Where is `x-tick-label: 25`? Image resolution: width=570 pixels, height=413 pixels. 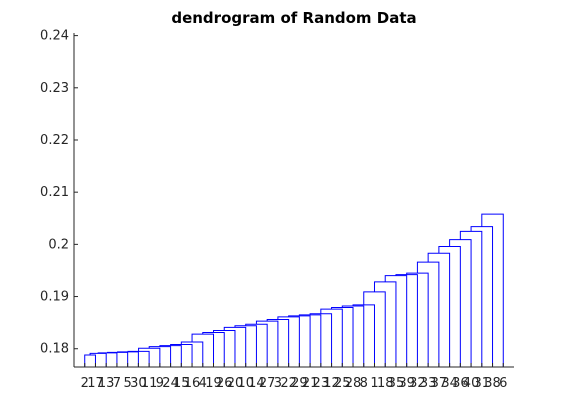 x-tick-label: 25 is located at coordinates (342, 383).